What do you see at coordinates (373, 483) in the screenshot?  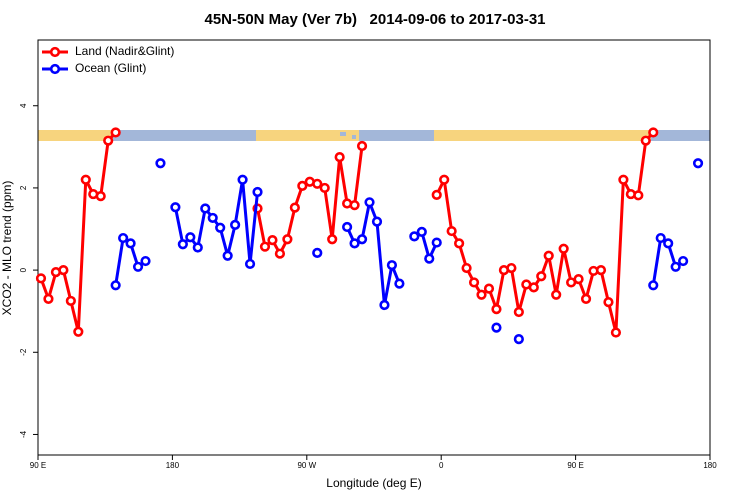 I see `x-axis-label: Longitude (deg E)` at bounding box center [373, 483].